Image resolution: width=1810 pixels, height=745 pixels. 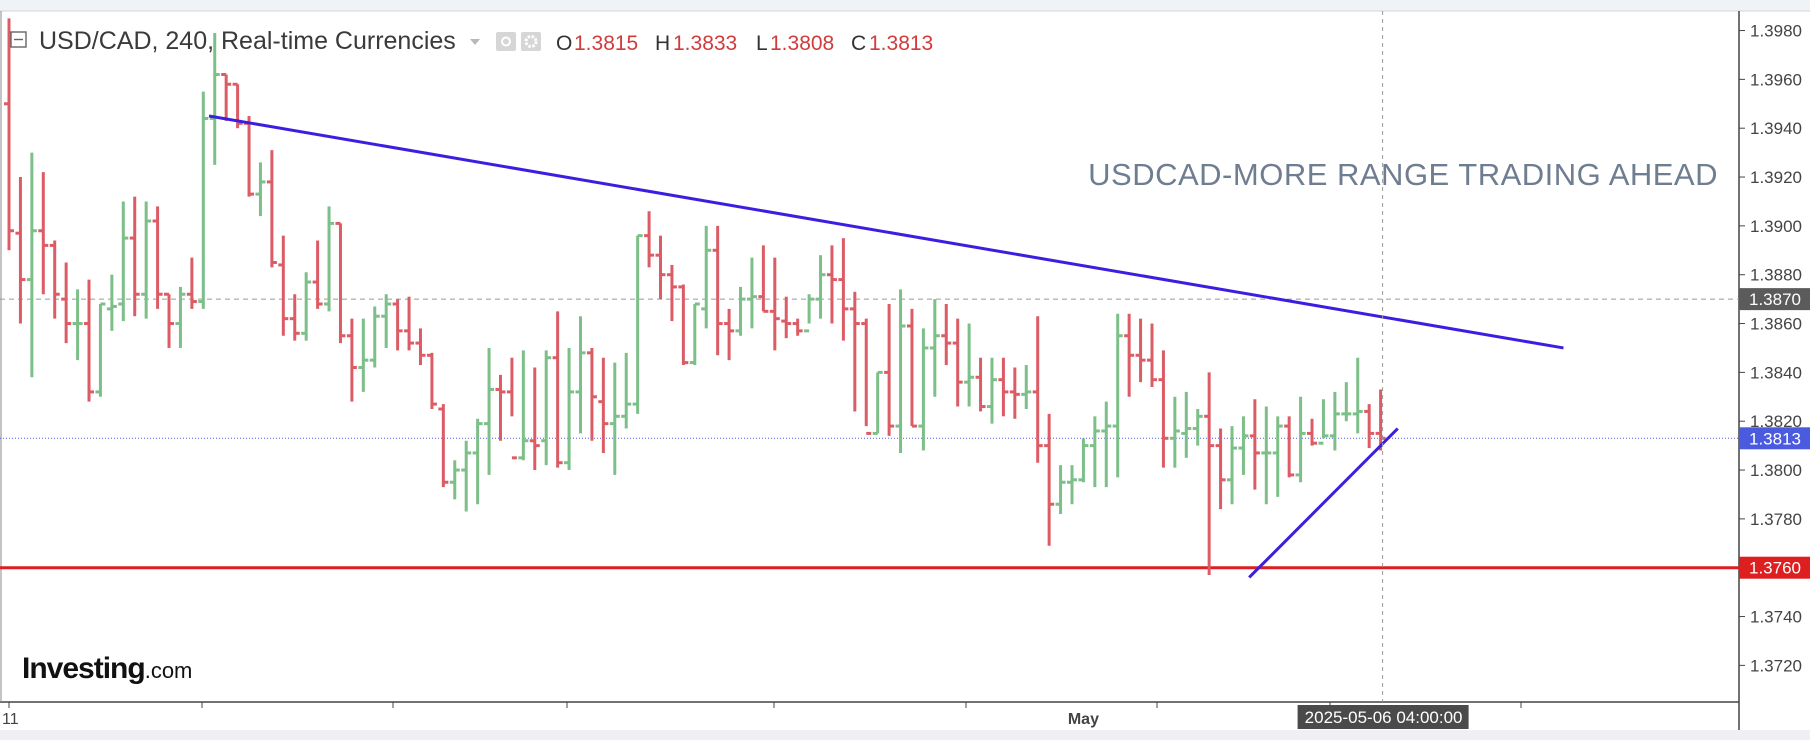 I want to click on time-tick-label: 11, so click(x=10, y=719).